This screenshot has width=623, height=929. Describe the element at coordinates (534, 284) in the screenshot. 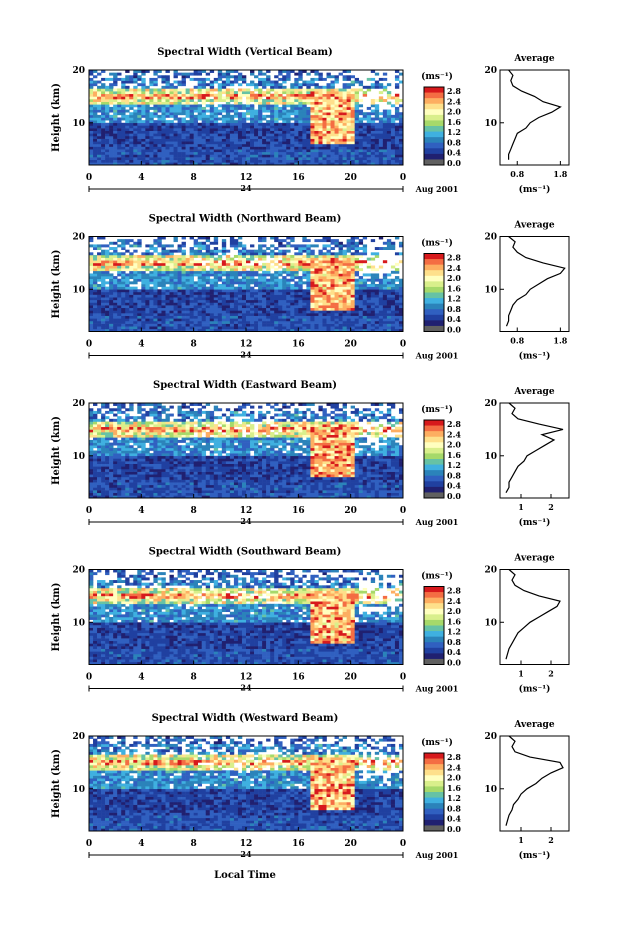

I see `average-frame` at that location.